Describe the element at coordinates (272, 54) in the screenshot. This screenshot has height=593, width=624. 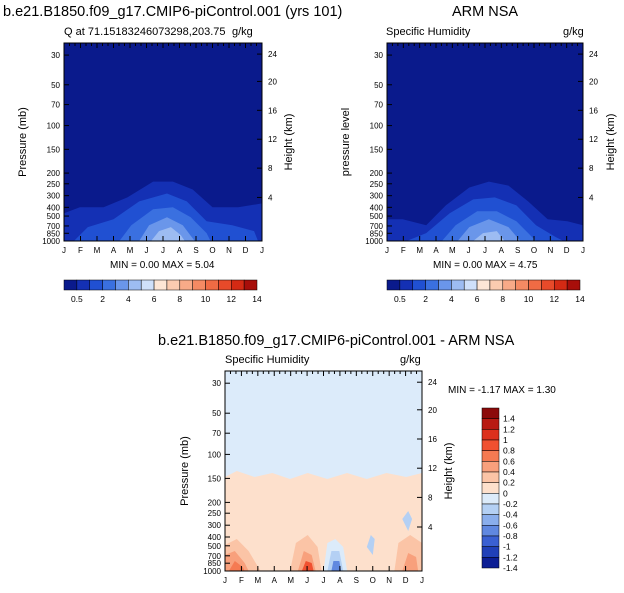
I see `height-tick-label: 24` at that location.